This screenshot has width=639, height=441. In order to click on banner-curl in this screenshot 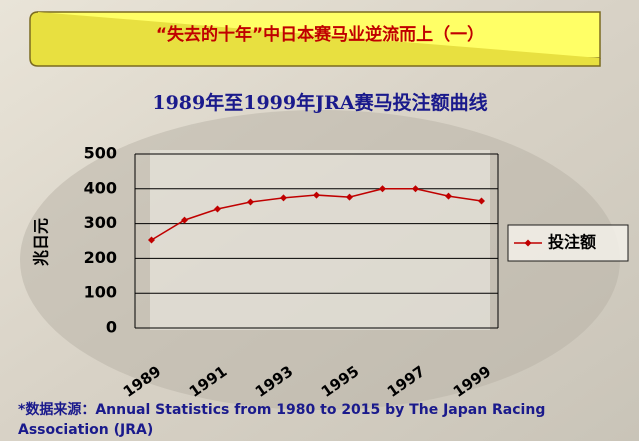, I will do `click(315, 39)`.